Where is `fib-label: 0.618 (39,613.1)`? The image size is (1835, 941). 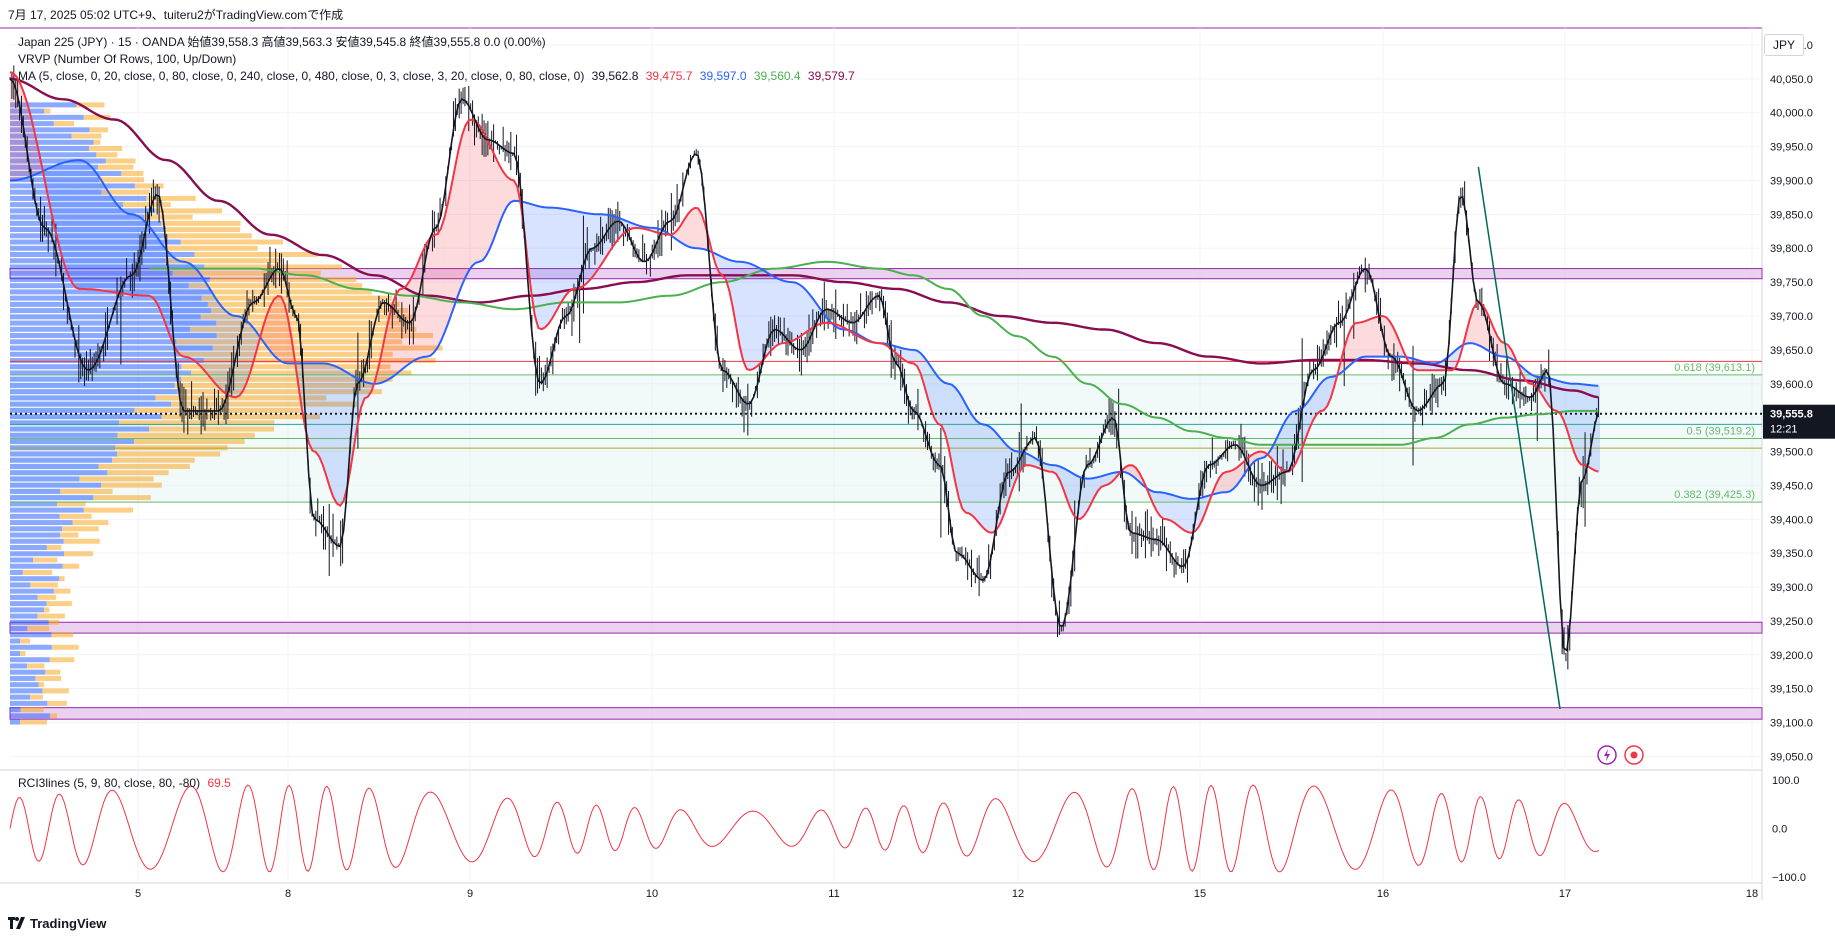 fib-label: 0.618 (39,613.1) is located at coordinates (1714, 368).